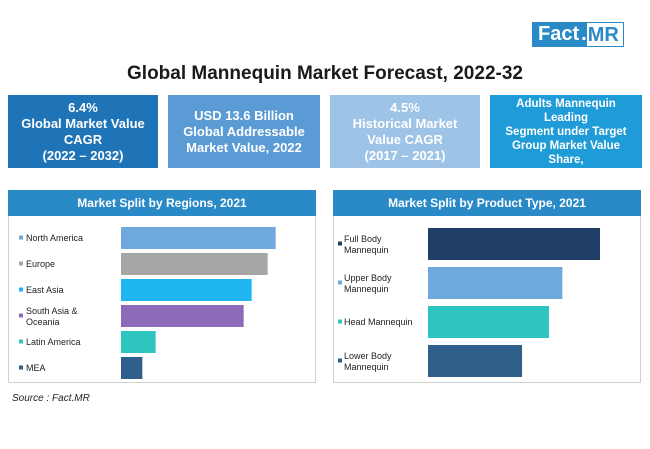  I want to click on kpi-line: Adults Mannequin Leading, so click(566, 110).